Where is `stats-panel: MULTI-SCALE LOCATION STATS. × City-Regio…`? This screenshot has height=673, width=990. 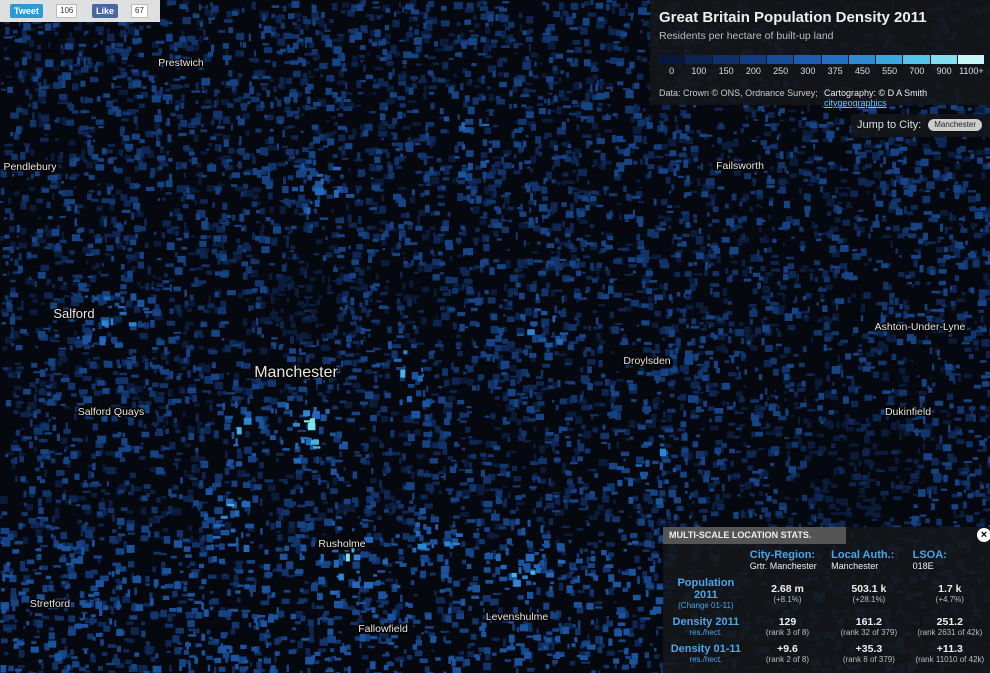
stats-panel: MULTI-SCALE LOCATION STATS. × City-Regio… is located at coordinates (826, 600).